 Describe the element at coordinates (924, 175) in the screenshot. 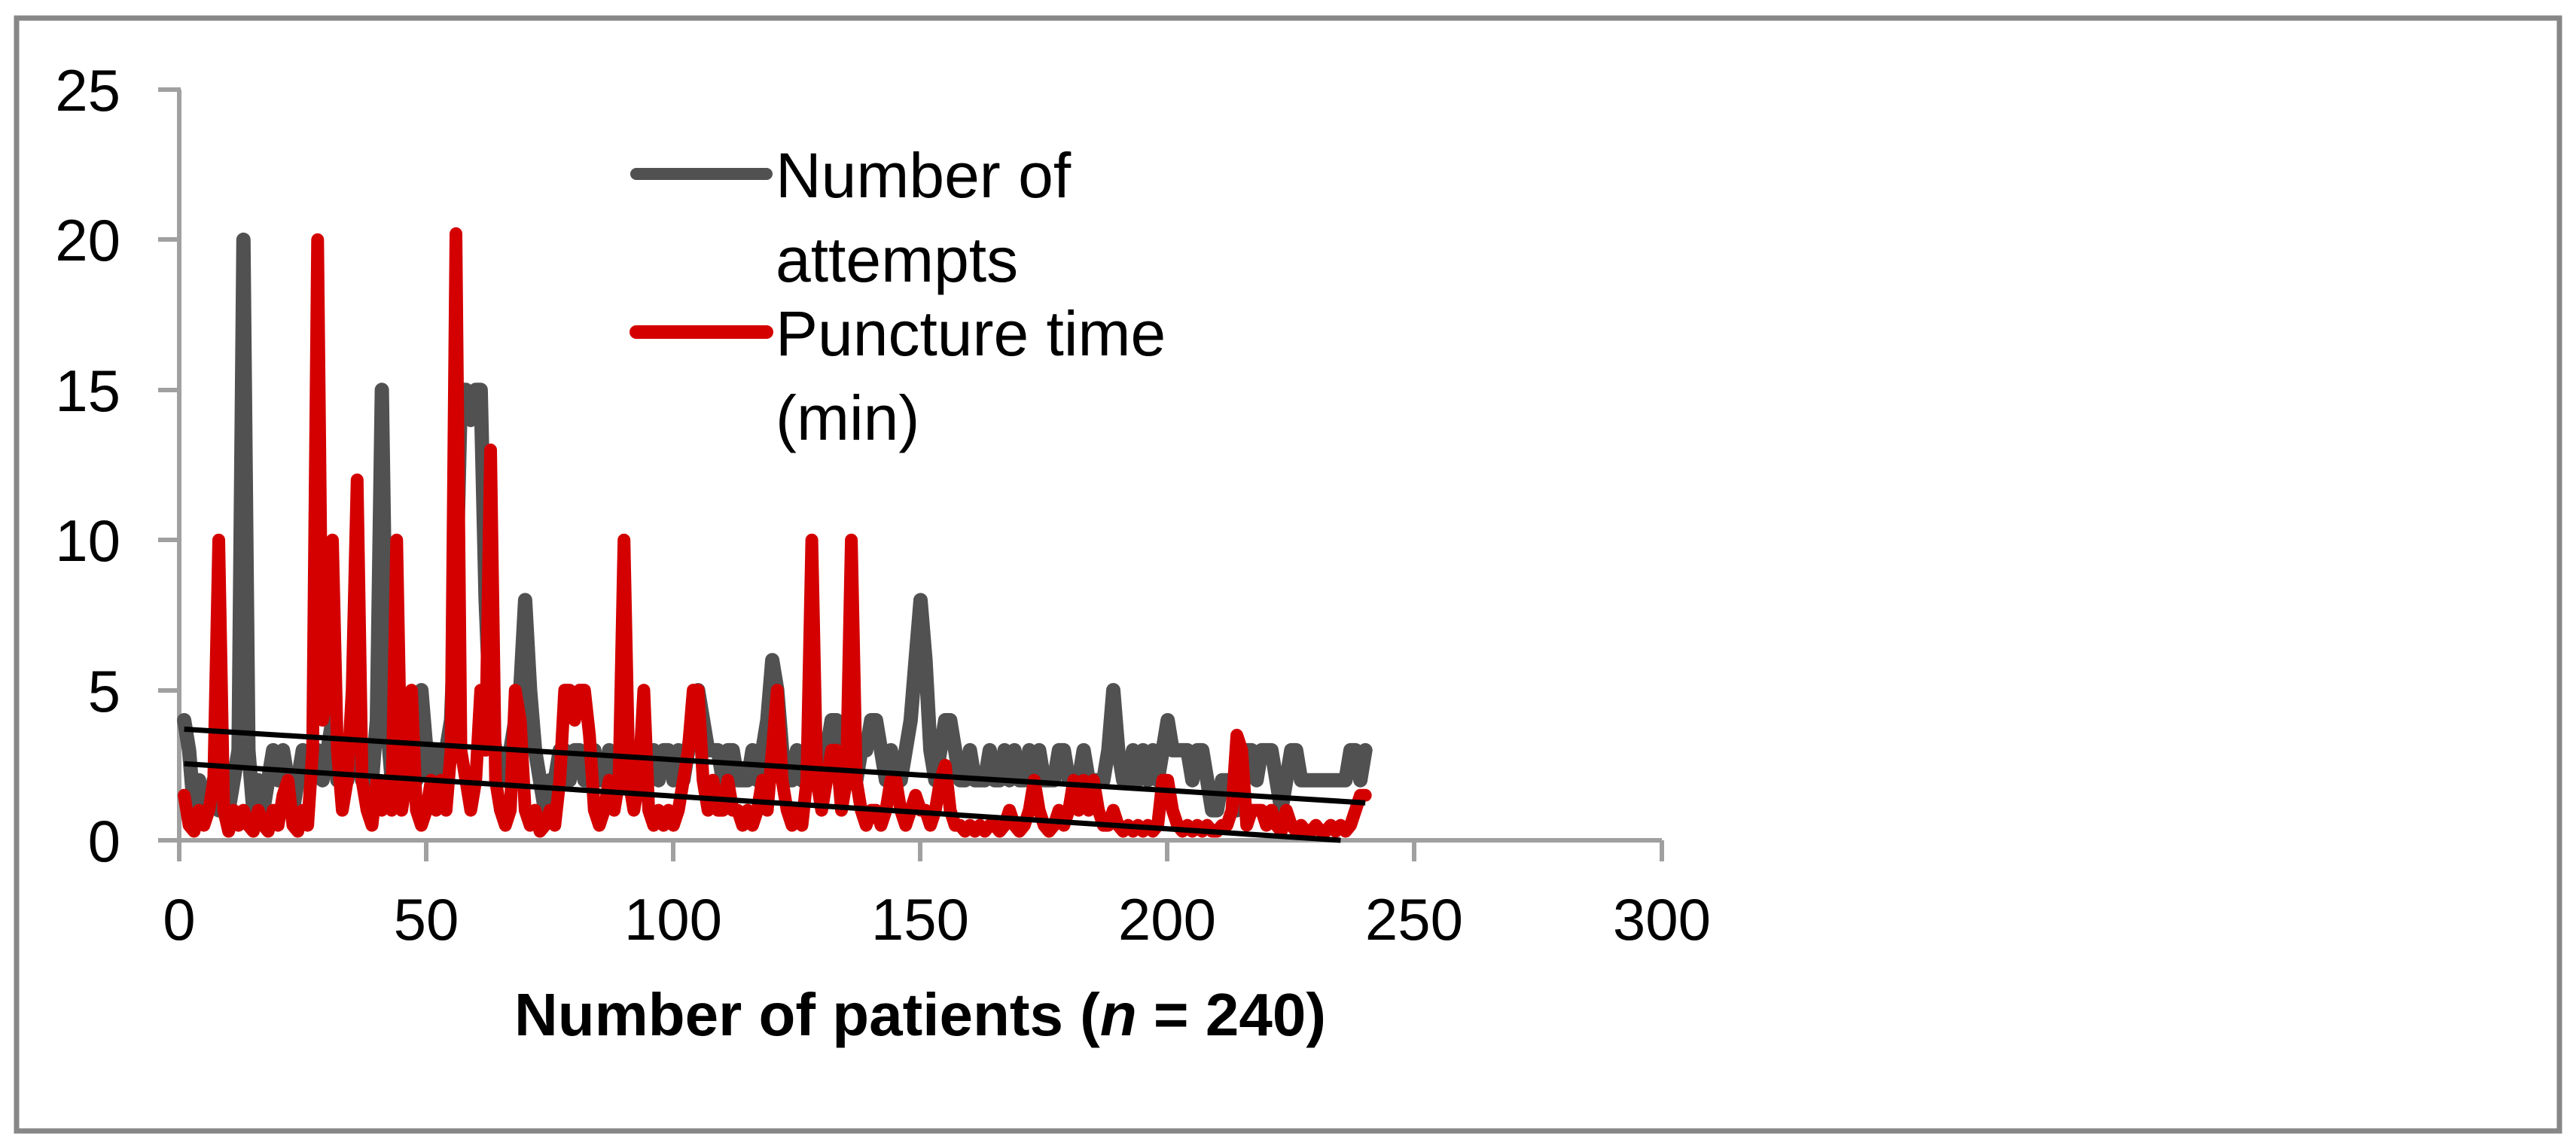

I see `legend-attempts-label-line1: Number of` at that location.